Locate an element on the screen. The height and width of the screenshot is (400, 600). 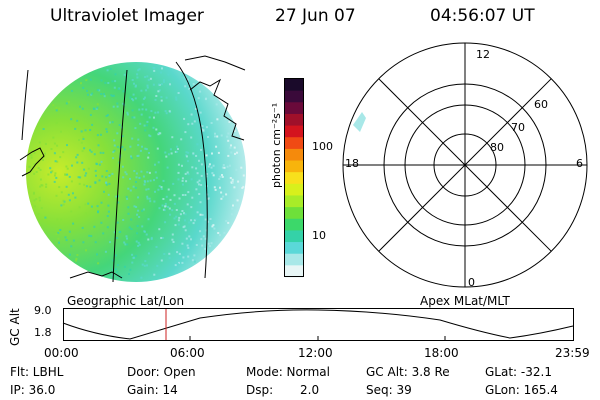
status-ip: IP: 36.0 is located at coordinates (33, 390).